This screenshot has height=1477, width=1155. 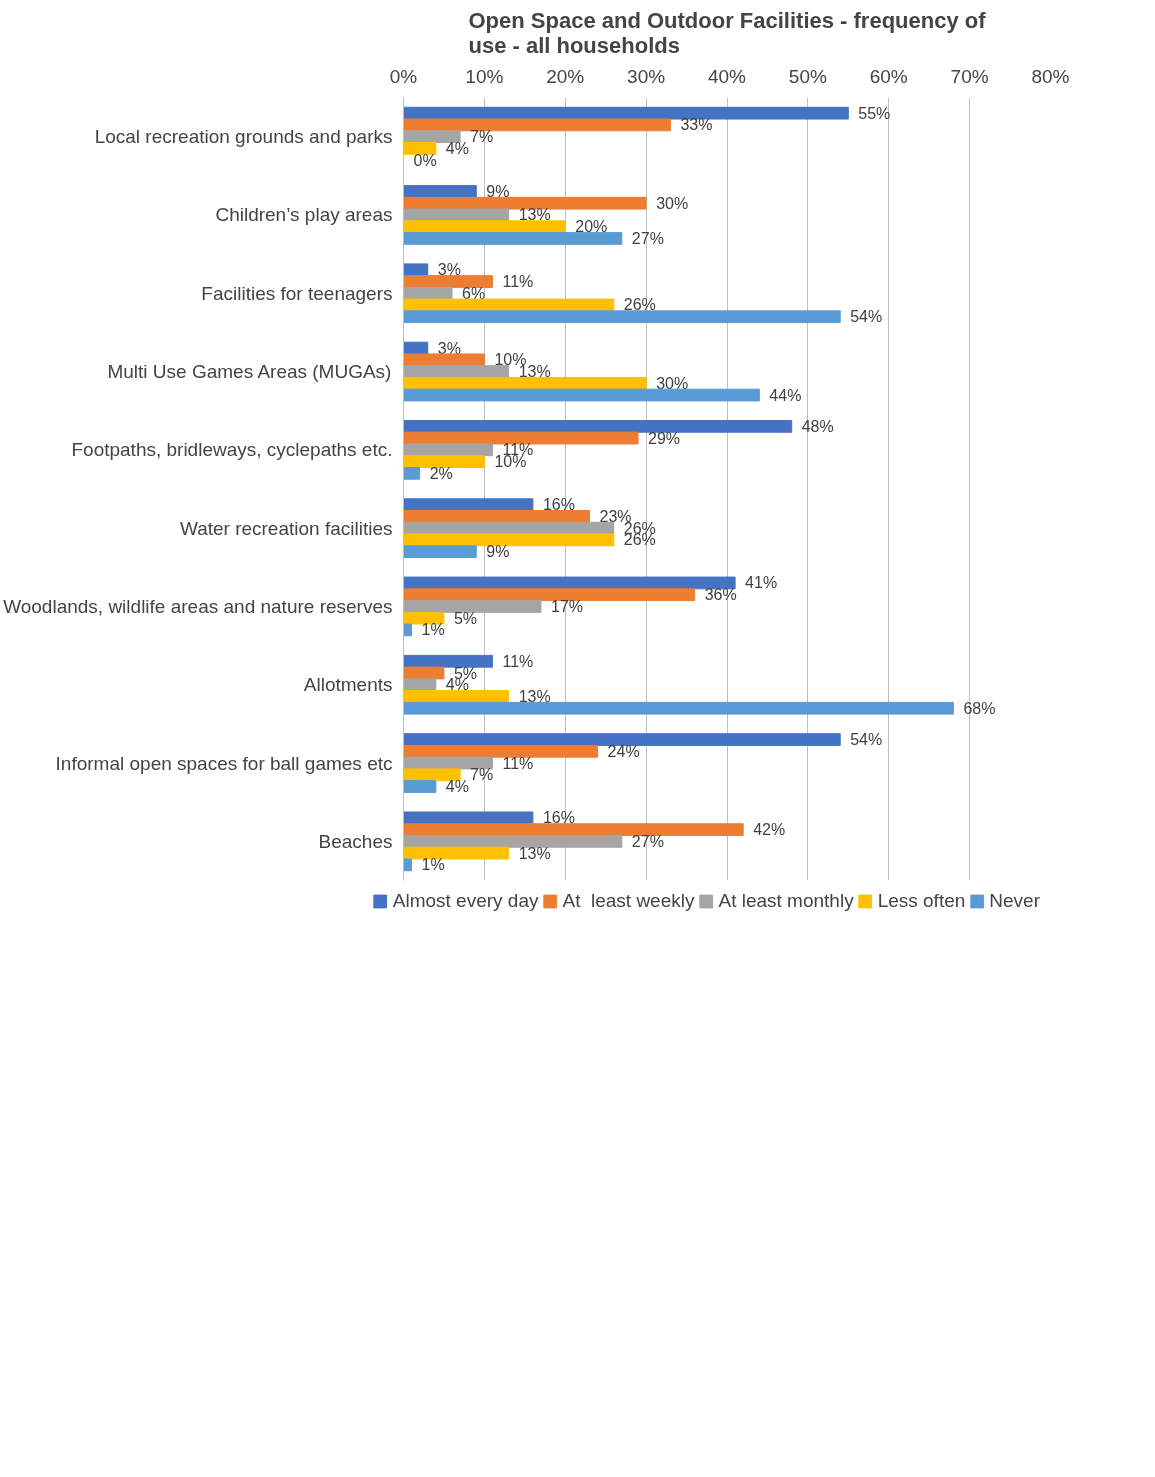 What do you see at coordinates (232, 450) in the screenshot?
I see `y-tick-label: Footpaths, bridleways, cyclepaths etc.` at bounding box center [232, 450].